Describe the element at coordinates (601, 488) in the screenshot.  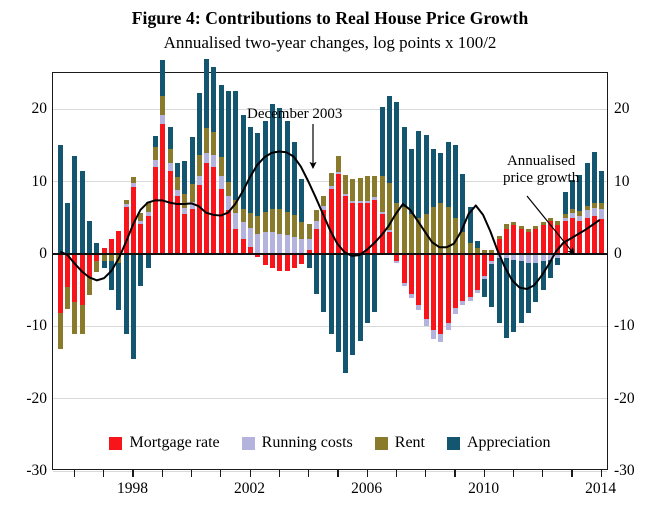
I see `x-axis-tick-label: 2014` at that location.